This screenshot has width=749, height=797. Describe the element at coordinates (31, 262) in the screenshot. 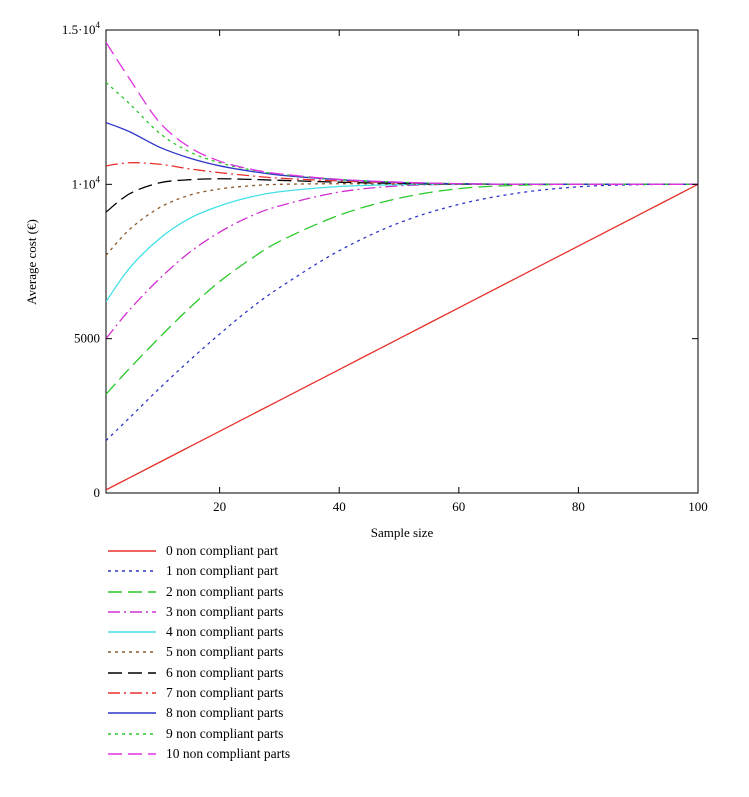

I see `y-axis-label: Average cost (€)` at that location.